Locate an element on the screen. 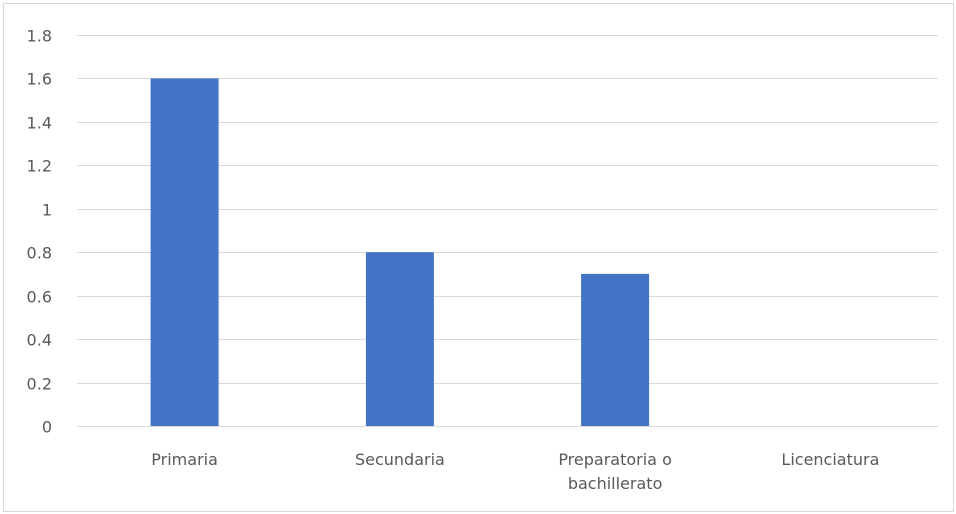 This screenshot has width=956, height=514. x-tick-label: Preparatoria o bachillerato is located at coordinates (615, 471).